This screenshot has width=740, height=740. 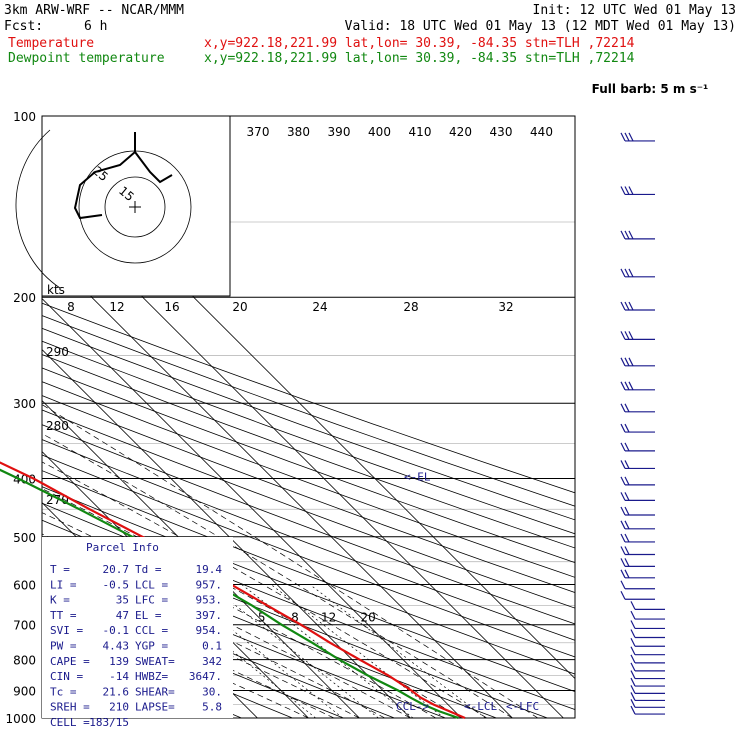 I want to click on parcel-val-a: 183/15, so click(x=109, y=722).